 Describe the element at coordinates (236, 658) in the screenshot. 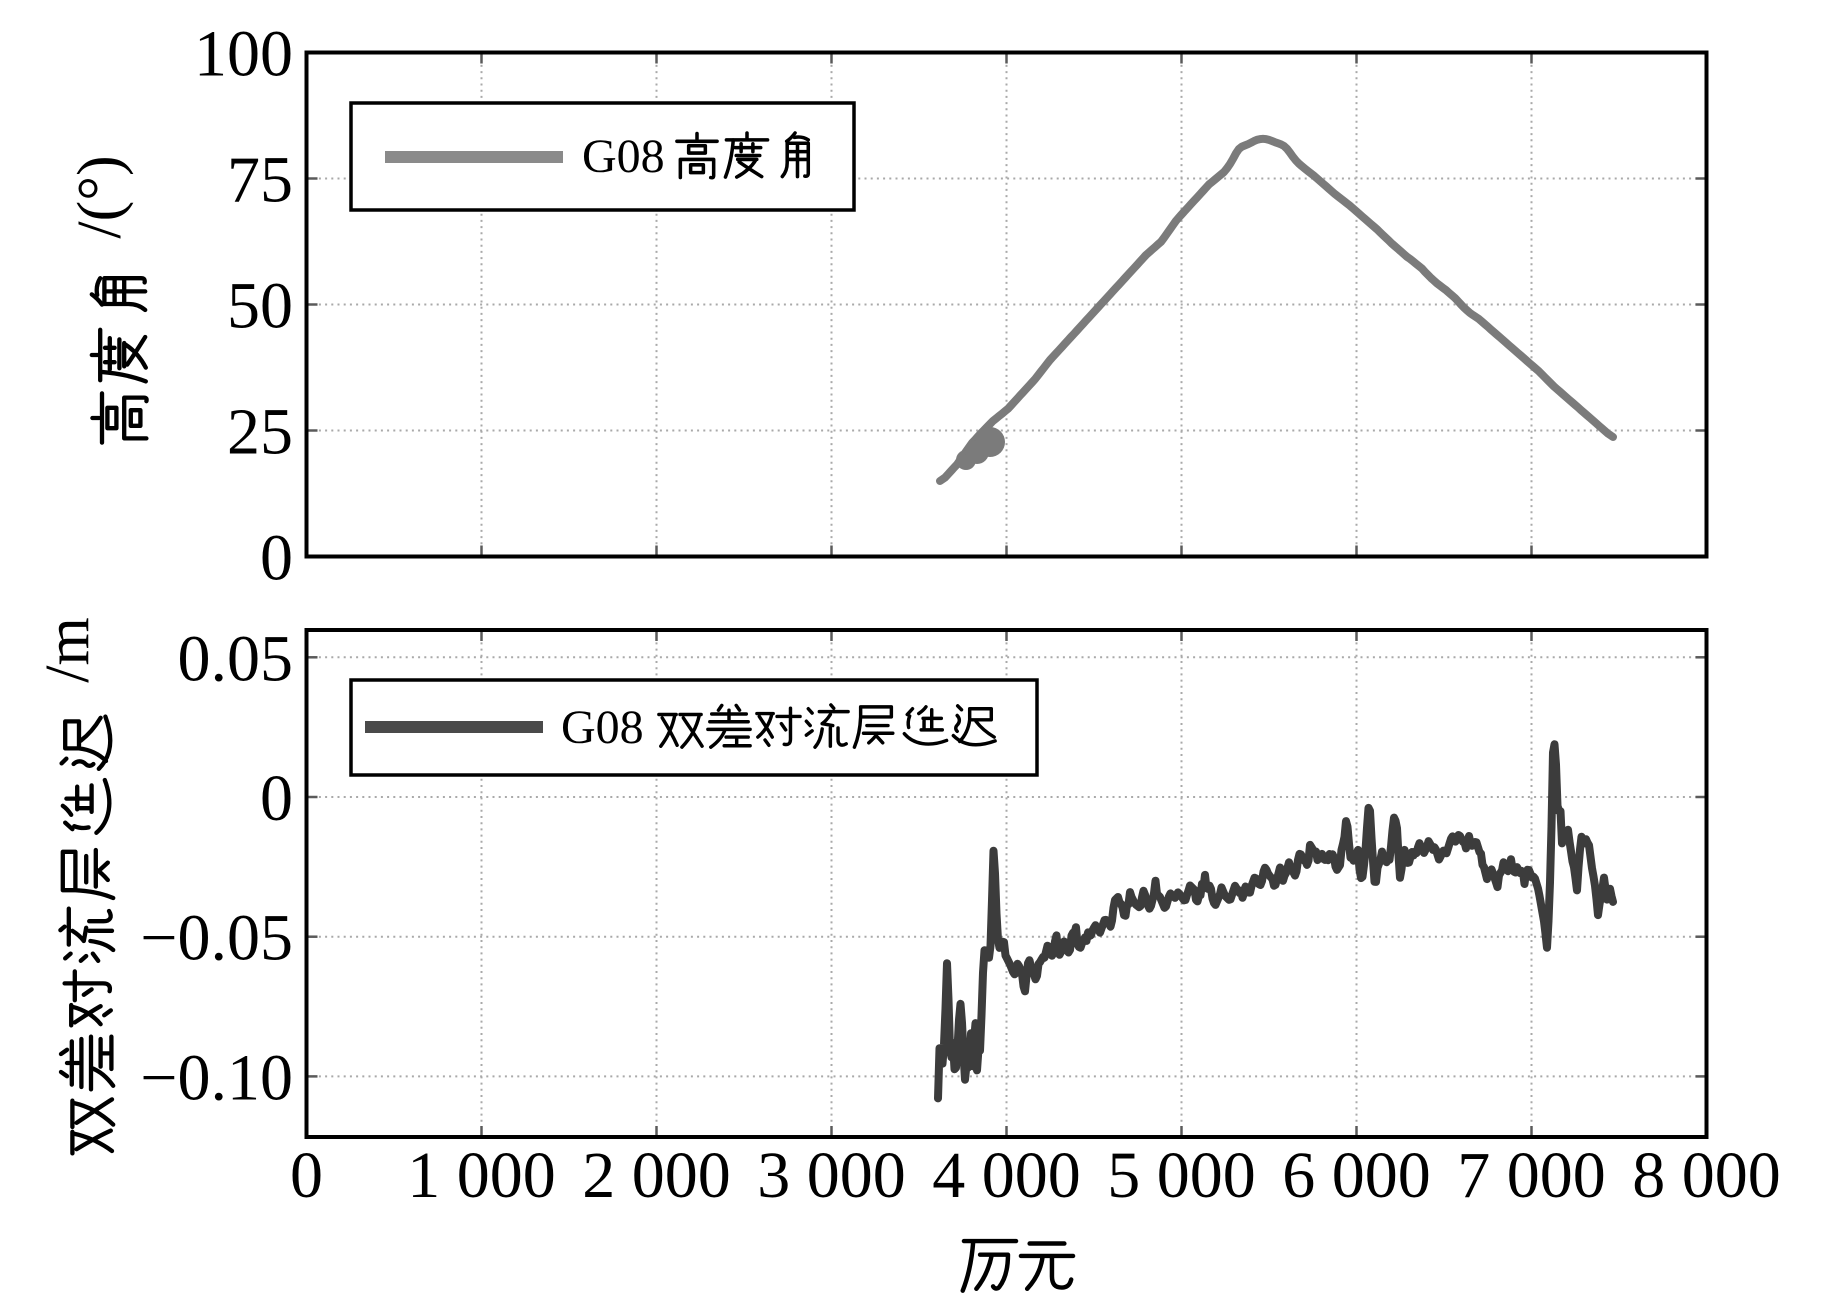

I see `svg-text: 0.05` at that location.